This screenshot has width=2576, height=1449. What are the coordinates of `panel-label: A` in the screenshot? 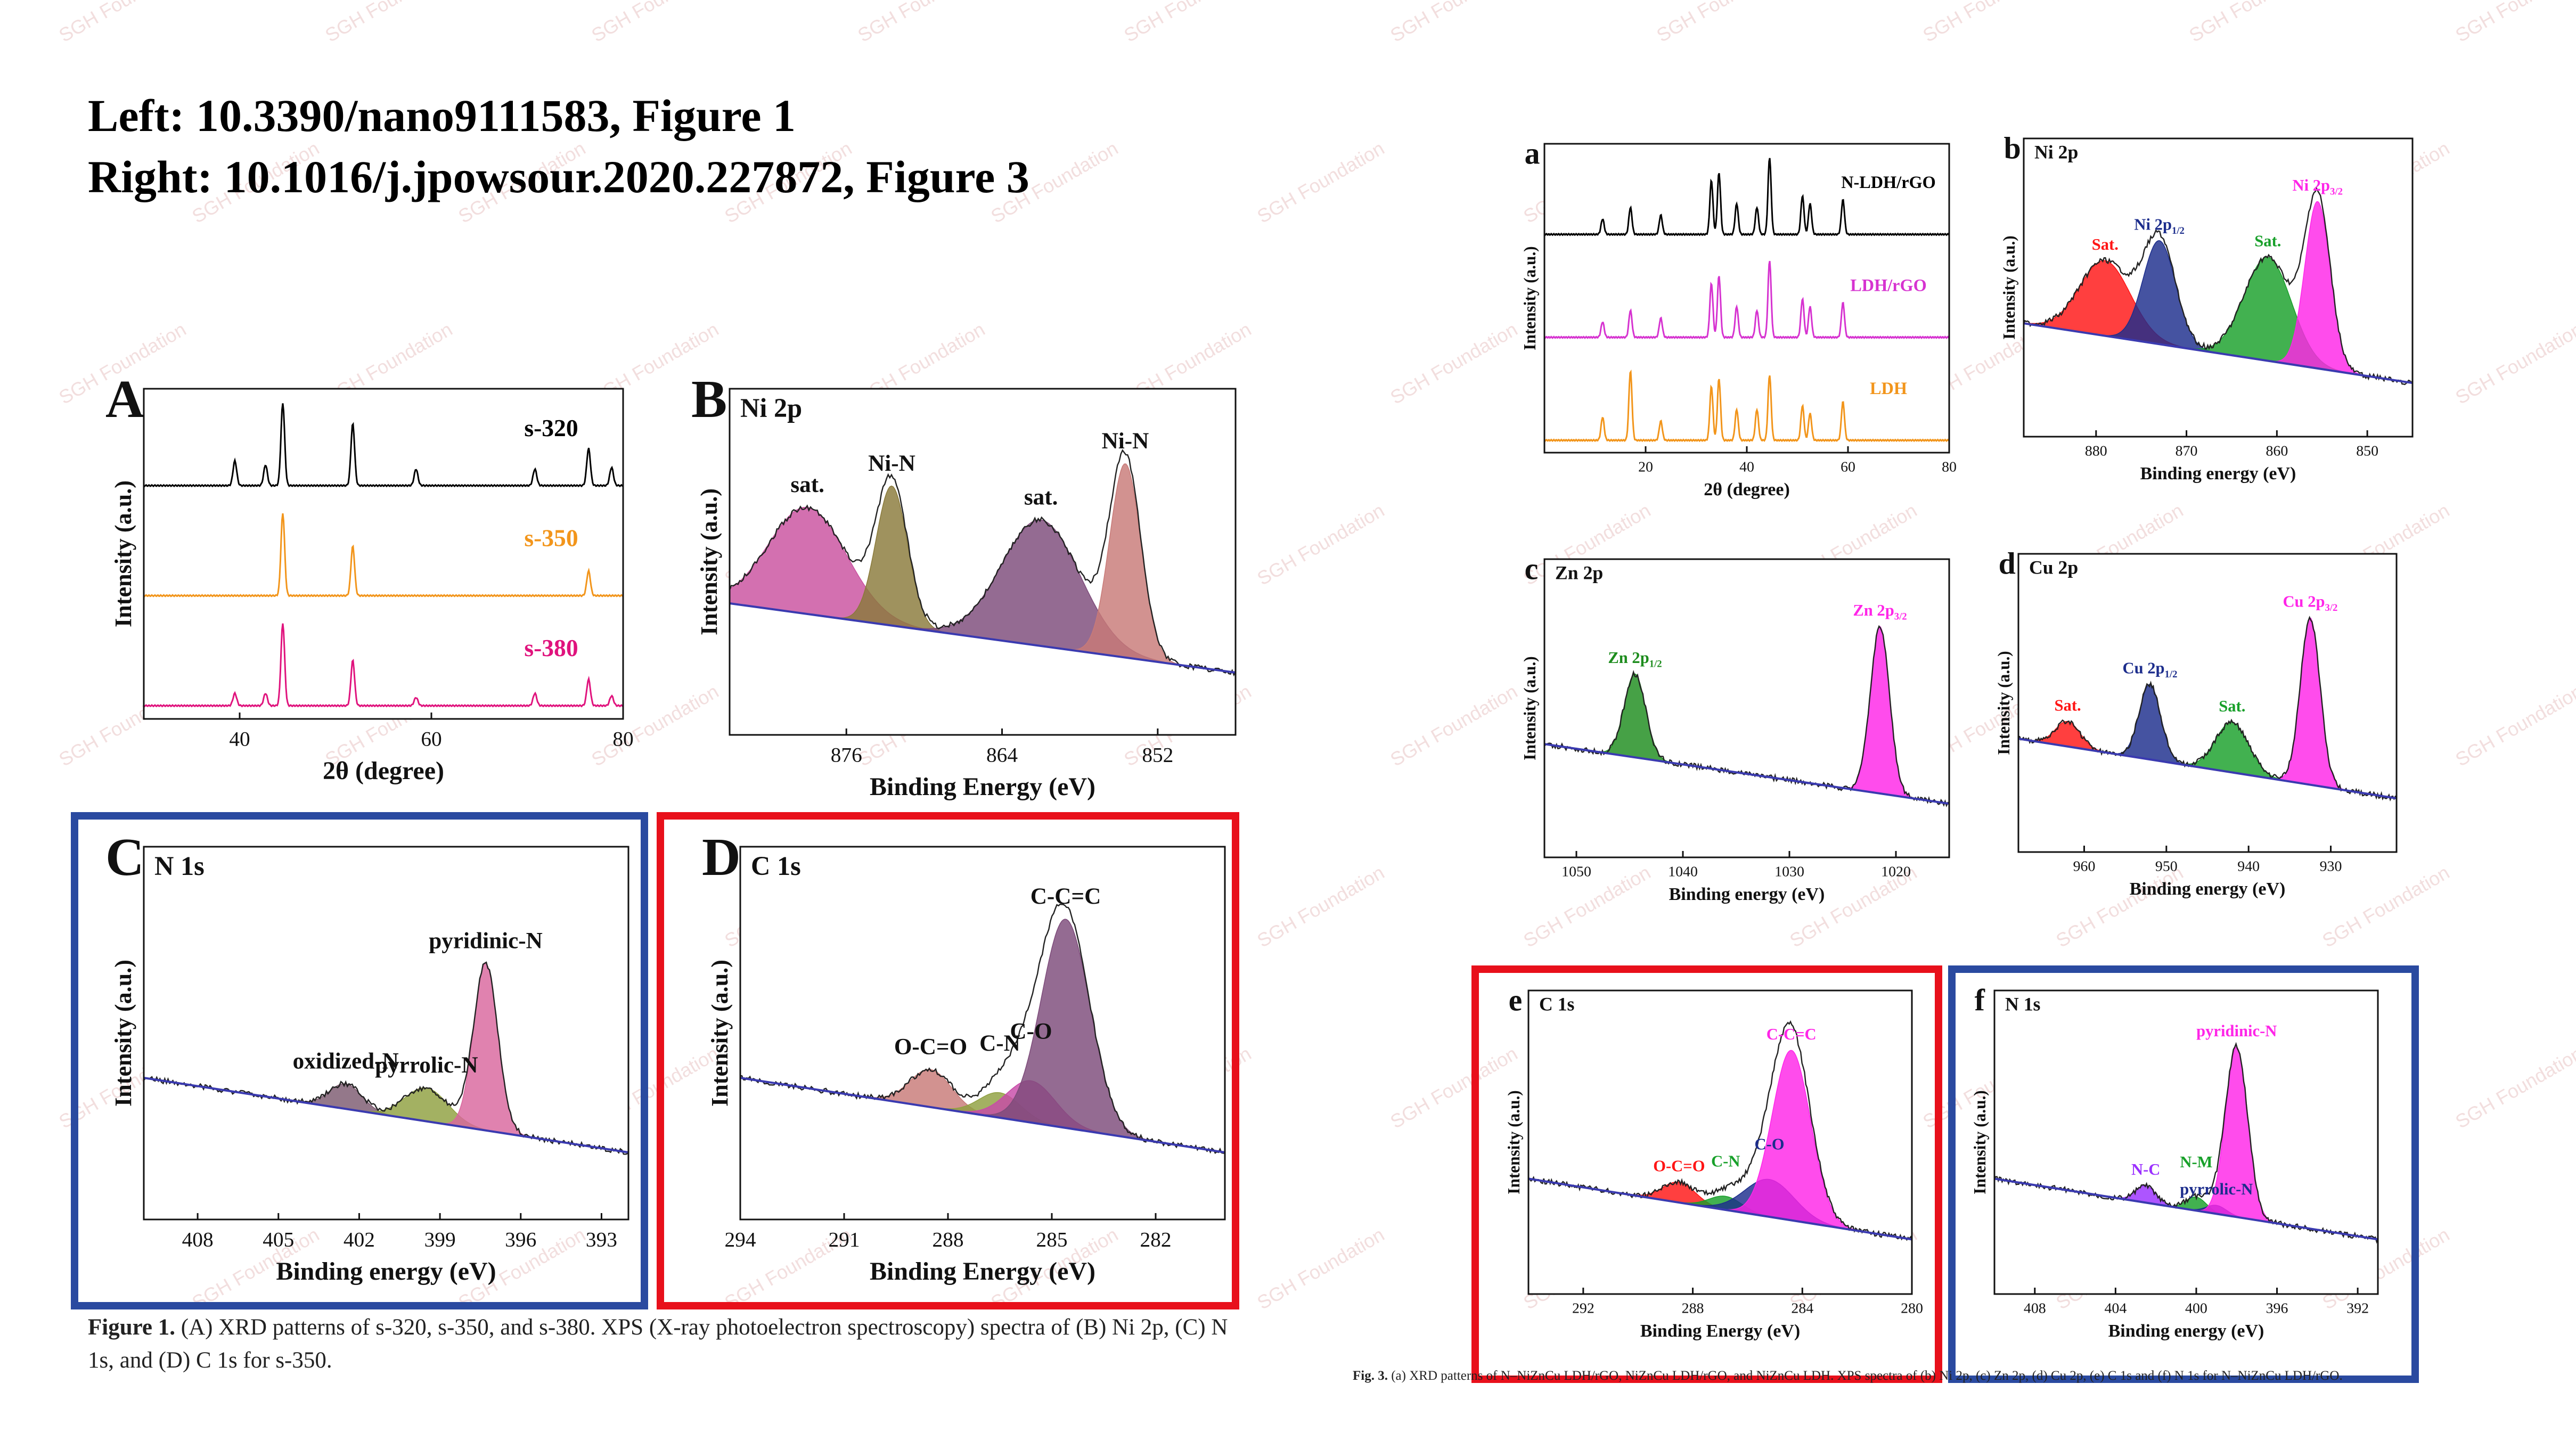 It's located at (124, 399).